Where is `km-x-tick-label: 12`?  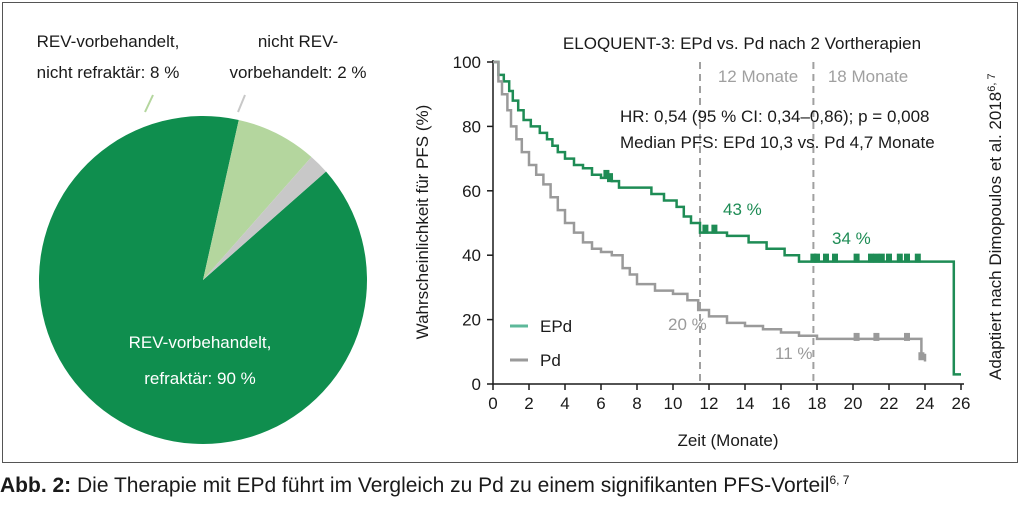 km-x-tick-label: 12 is located at coordinates (709, 403).